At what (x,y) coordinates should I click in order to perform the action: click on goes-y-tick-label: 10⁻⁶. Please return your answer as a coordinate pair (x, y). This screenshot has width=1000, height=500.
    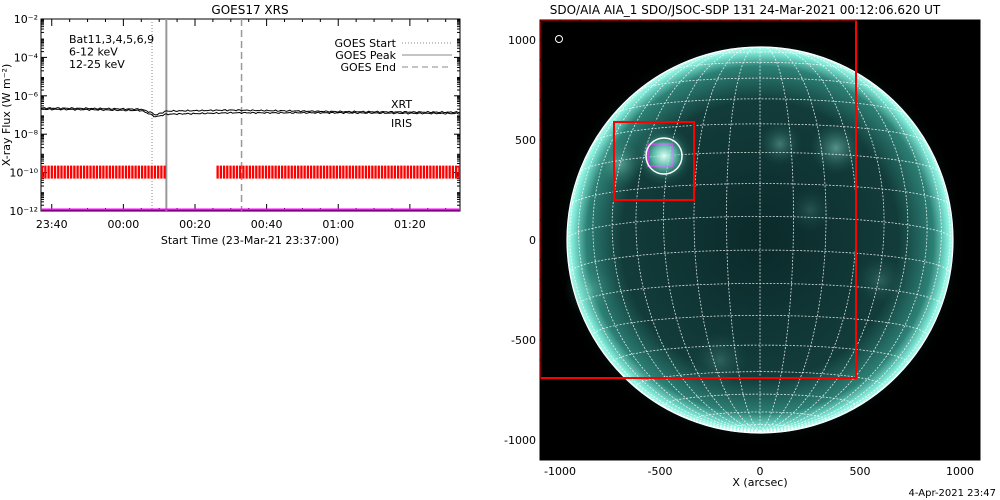
    Looking at the image, I should click on (26, 96).